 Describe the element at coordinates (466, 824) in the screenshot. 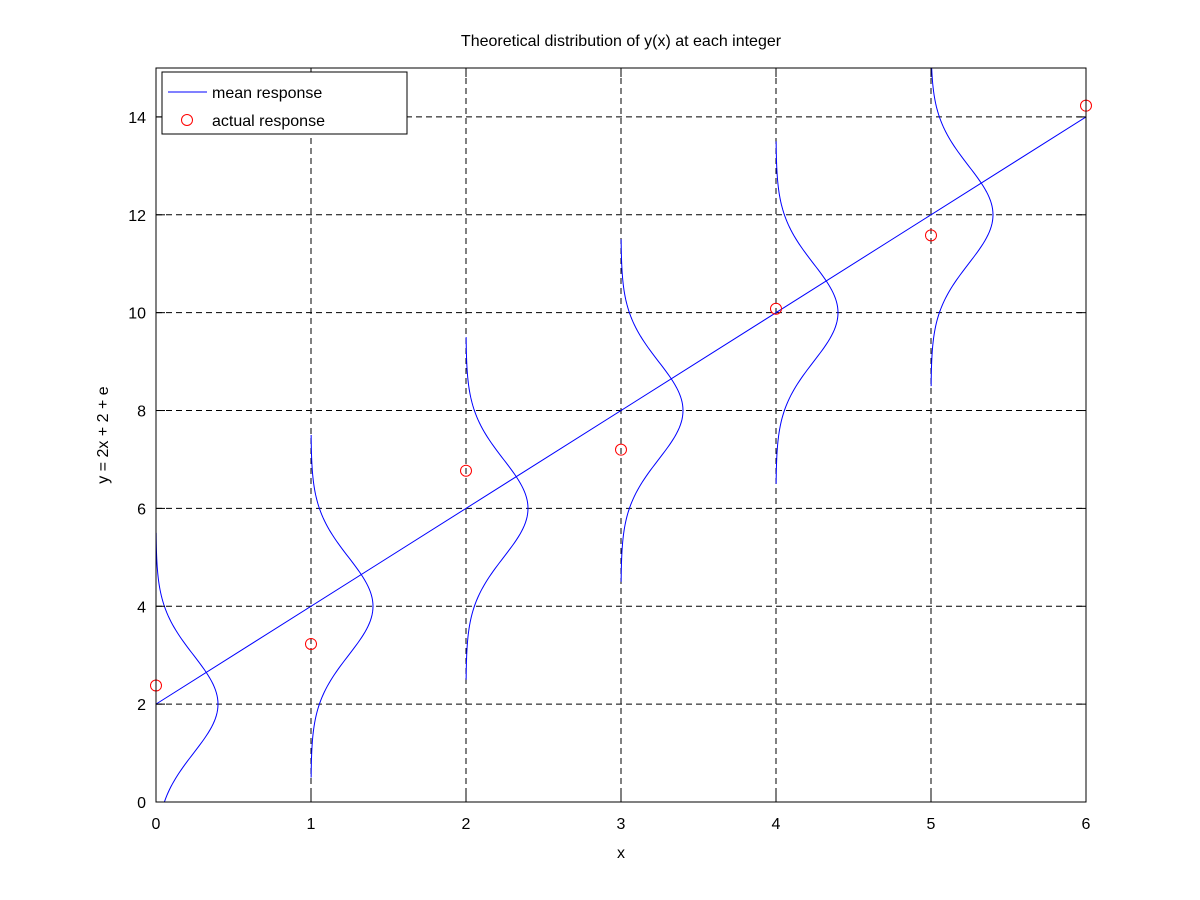

I see `x-tick-label: 2` at that location.